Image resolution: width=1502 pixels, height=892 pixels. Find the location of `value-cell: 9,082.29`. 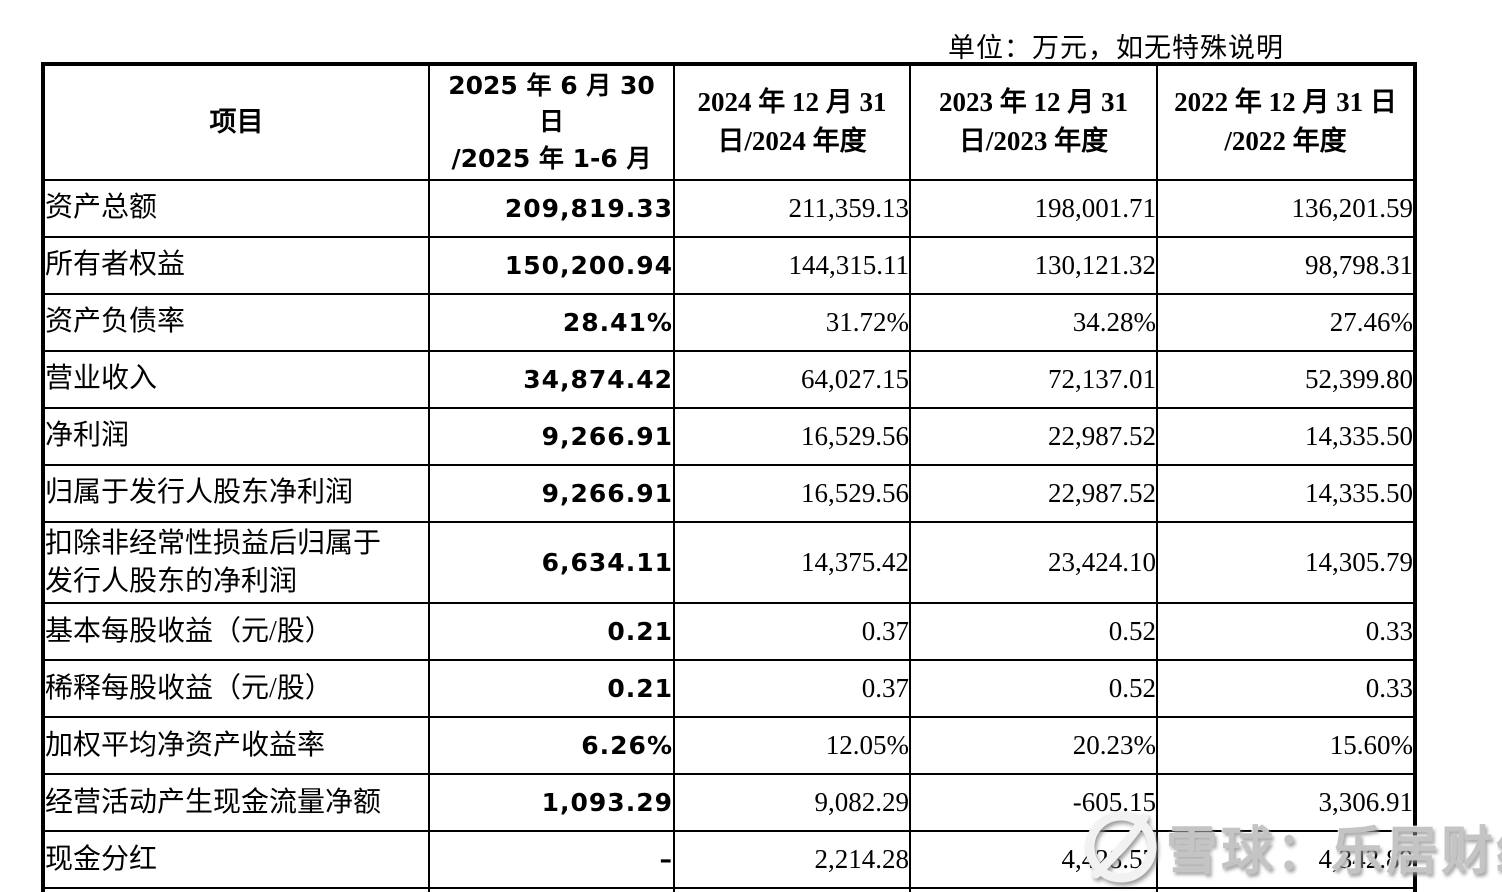

value-cell: 9,082.29 is located at coordinates (792, 803).